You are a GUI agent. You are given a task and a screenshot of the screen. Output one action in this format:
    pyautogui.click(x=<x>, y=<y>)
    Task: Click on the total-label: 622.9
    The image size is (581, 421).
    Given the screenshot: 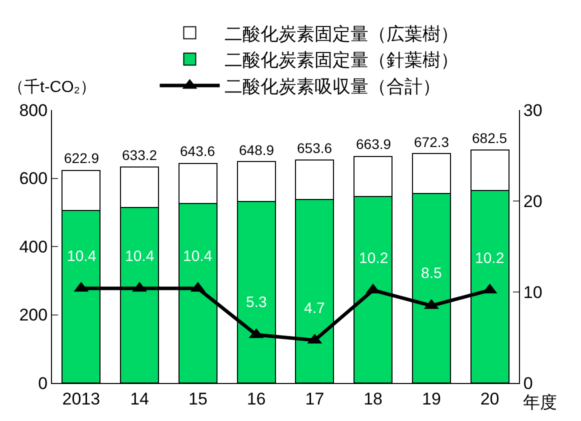 What is the action you would take?
    pyautogui.click(x=82, y=158)
    